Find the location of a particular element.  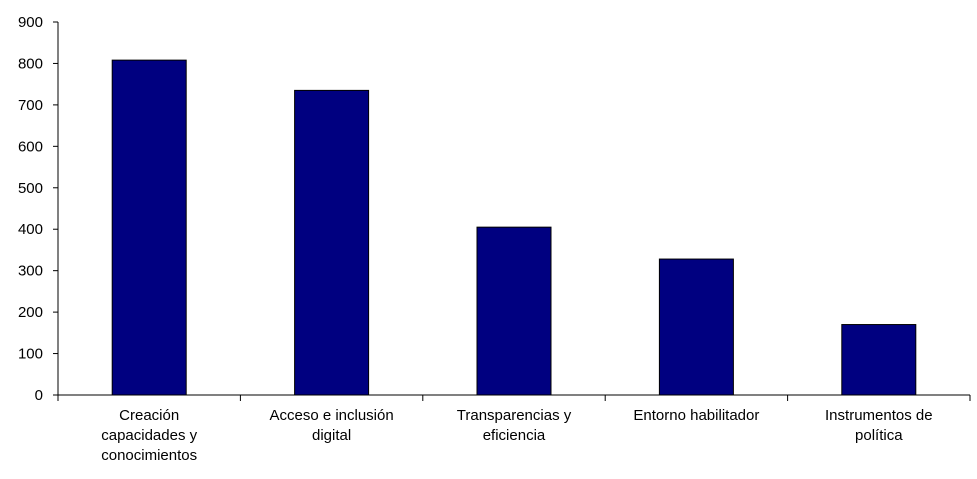

x-tick-label-line: digital is located at coordinates (331, 435).